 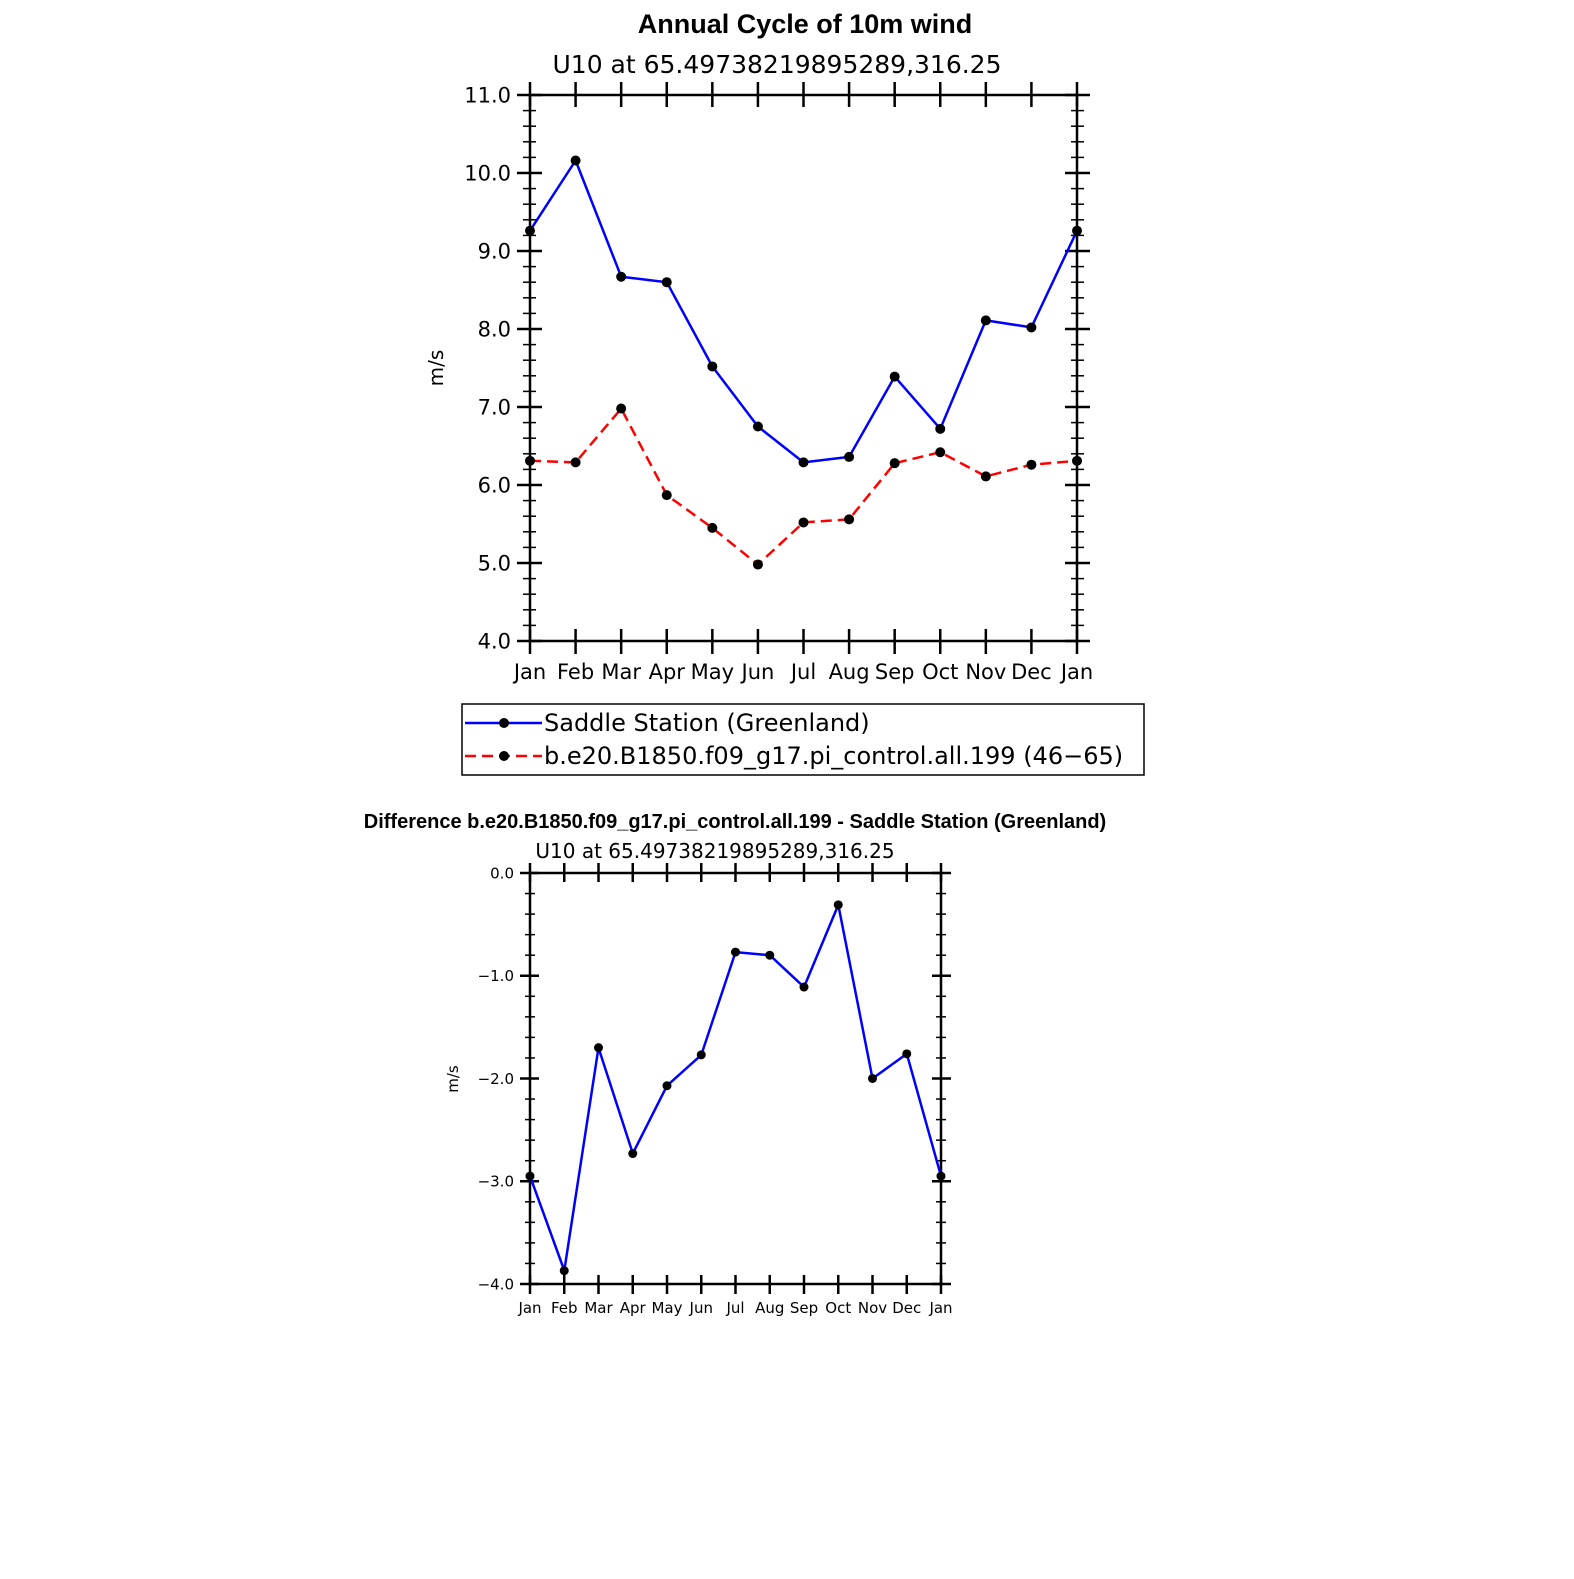 What do you see at coordinates (502, 873) in the screenshot?
I see `y-tick-label: 0.0` at bounding box center [502, 873].